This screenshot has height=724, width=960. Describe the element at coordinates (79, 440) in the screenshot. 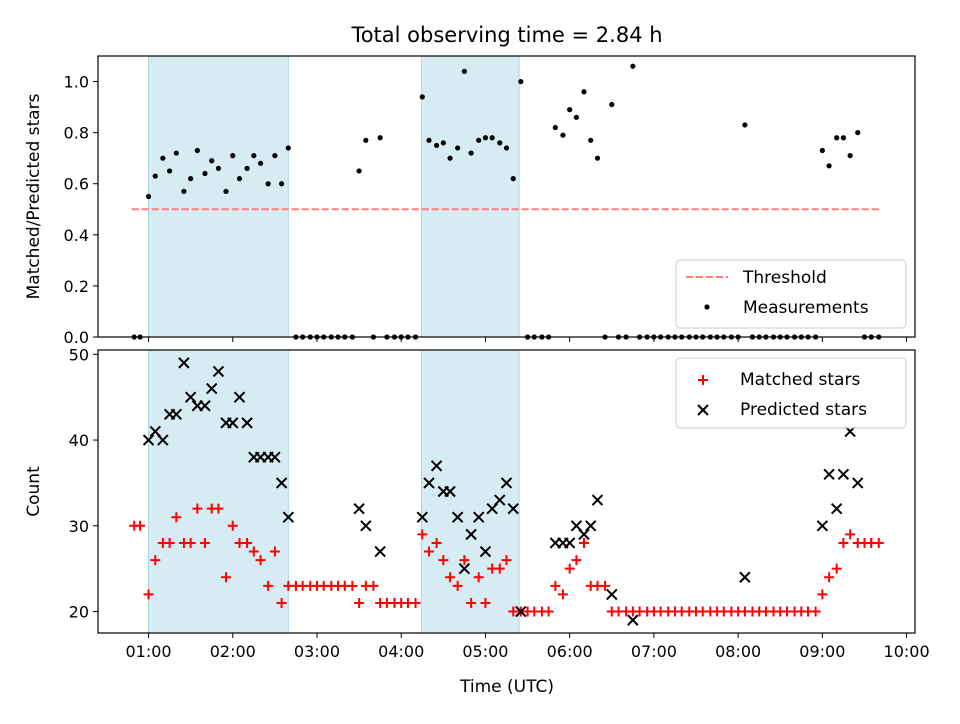

I see `y-tick-label: 40` at that location.